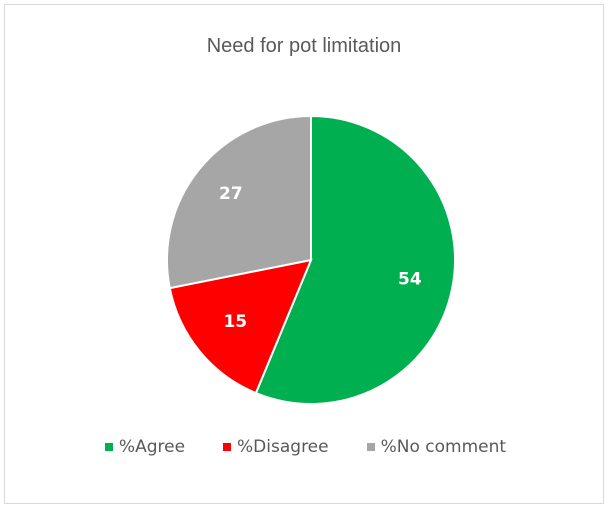 This screenshot has height=511, width=611. Describe the element at coordinates (443, 447) in the screenshot. I see `legend-label-no-comment: %No comment` at that location.